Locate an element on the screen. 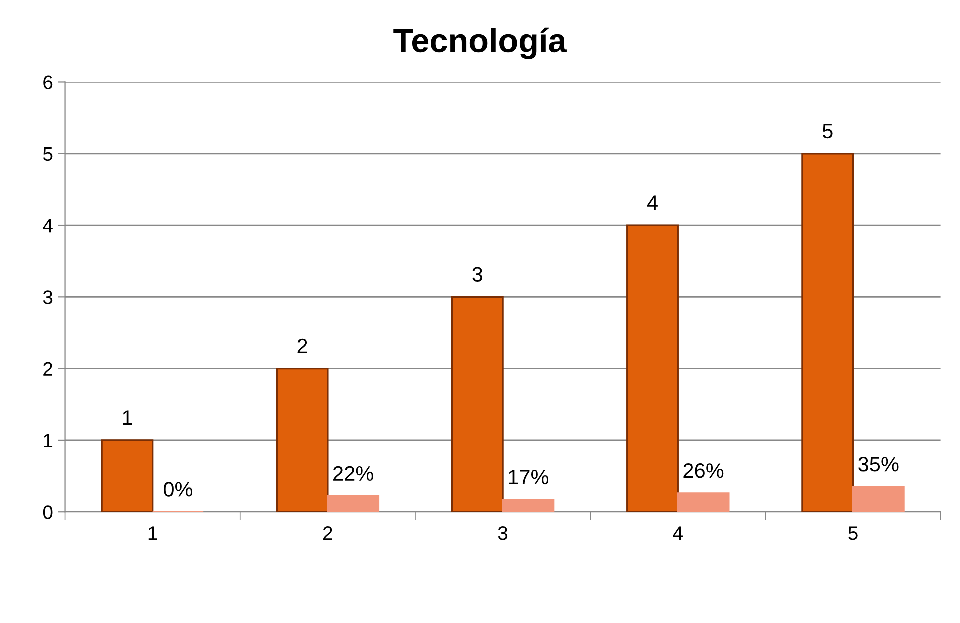 Image resolution: width=960 pixels, height=623 pixels. data-label: 4 is located at coordinates (652, 203).